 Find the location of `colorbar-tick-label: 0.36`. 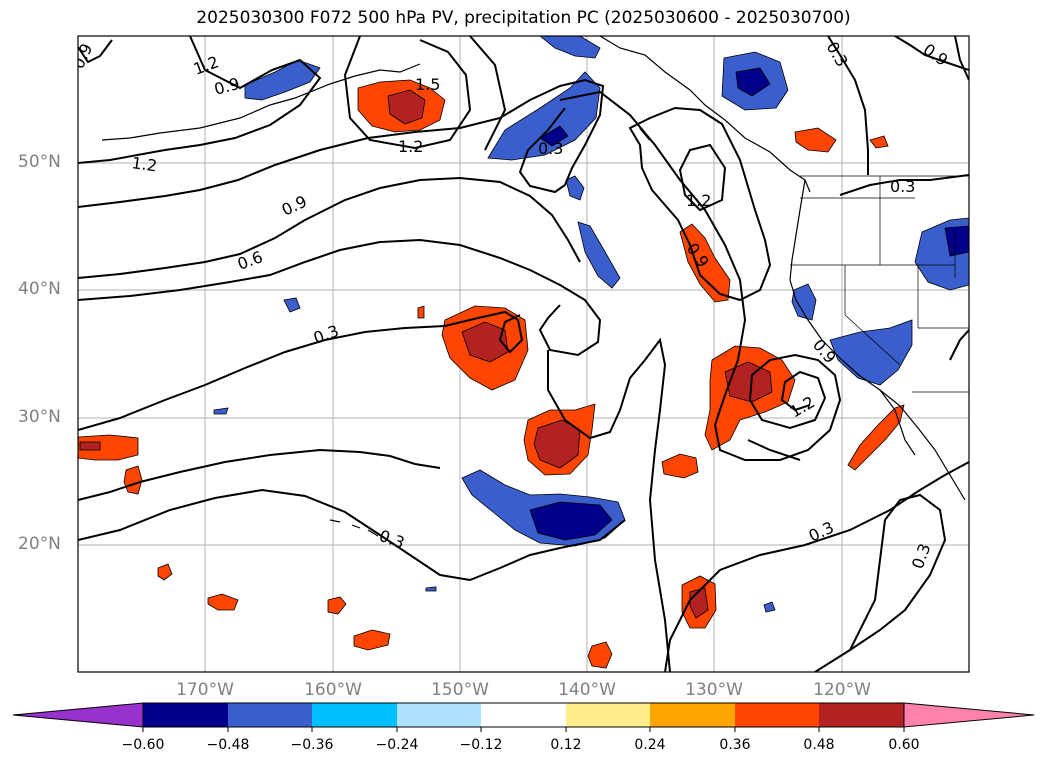

colorbar-tick-label: 0.36 is located at coordinates (735, 745).